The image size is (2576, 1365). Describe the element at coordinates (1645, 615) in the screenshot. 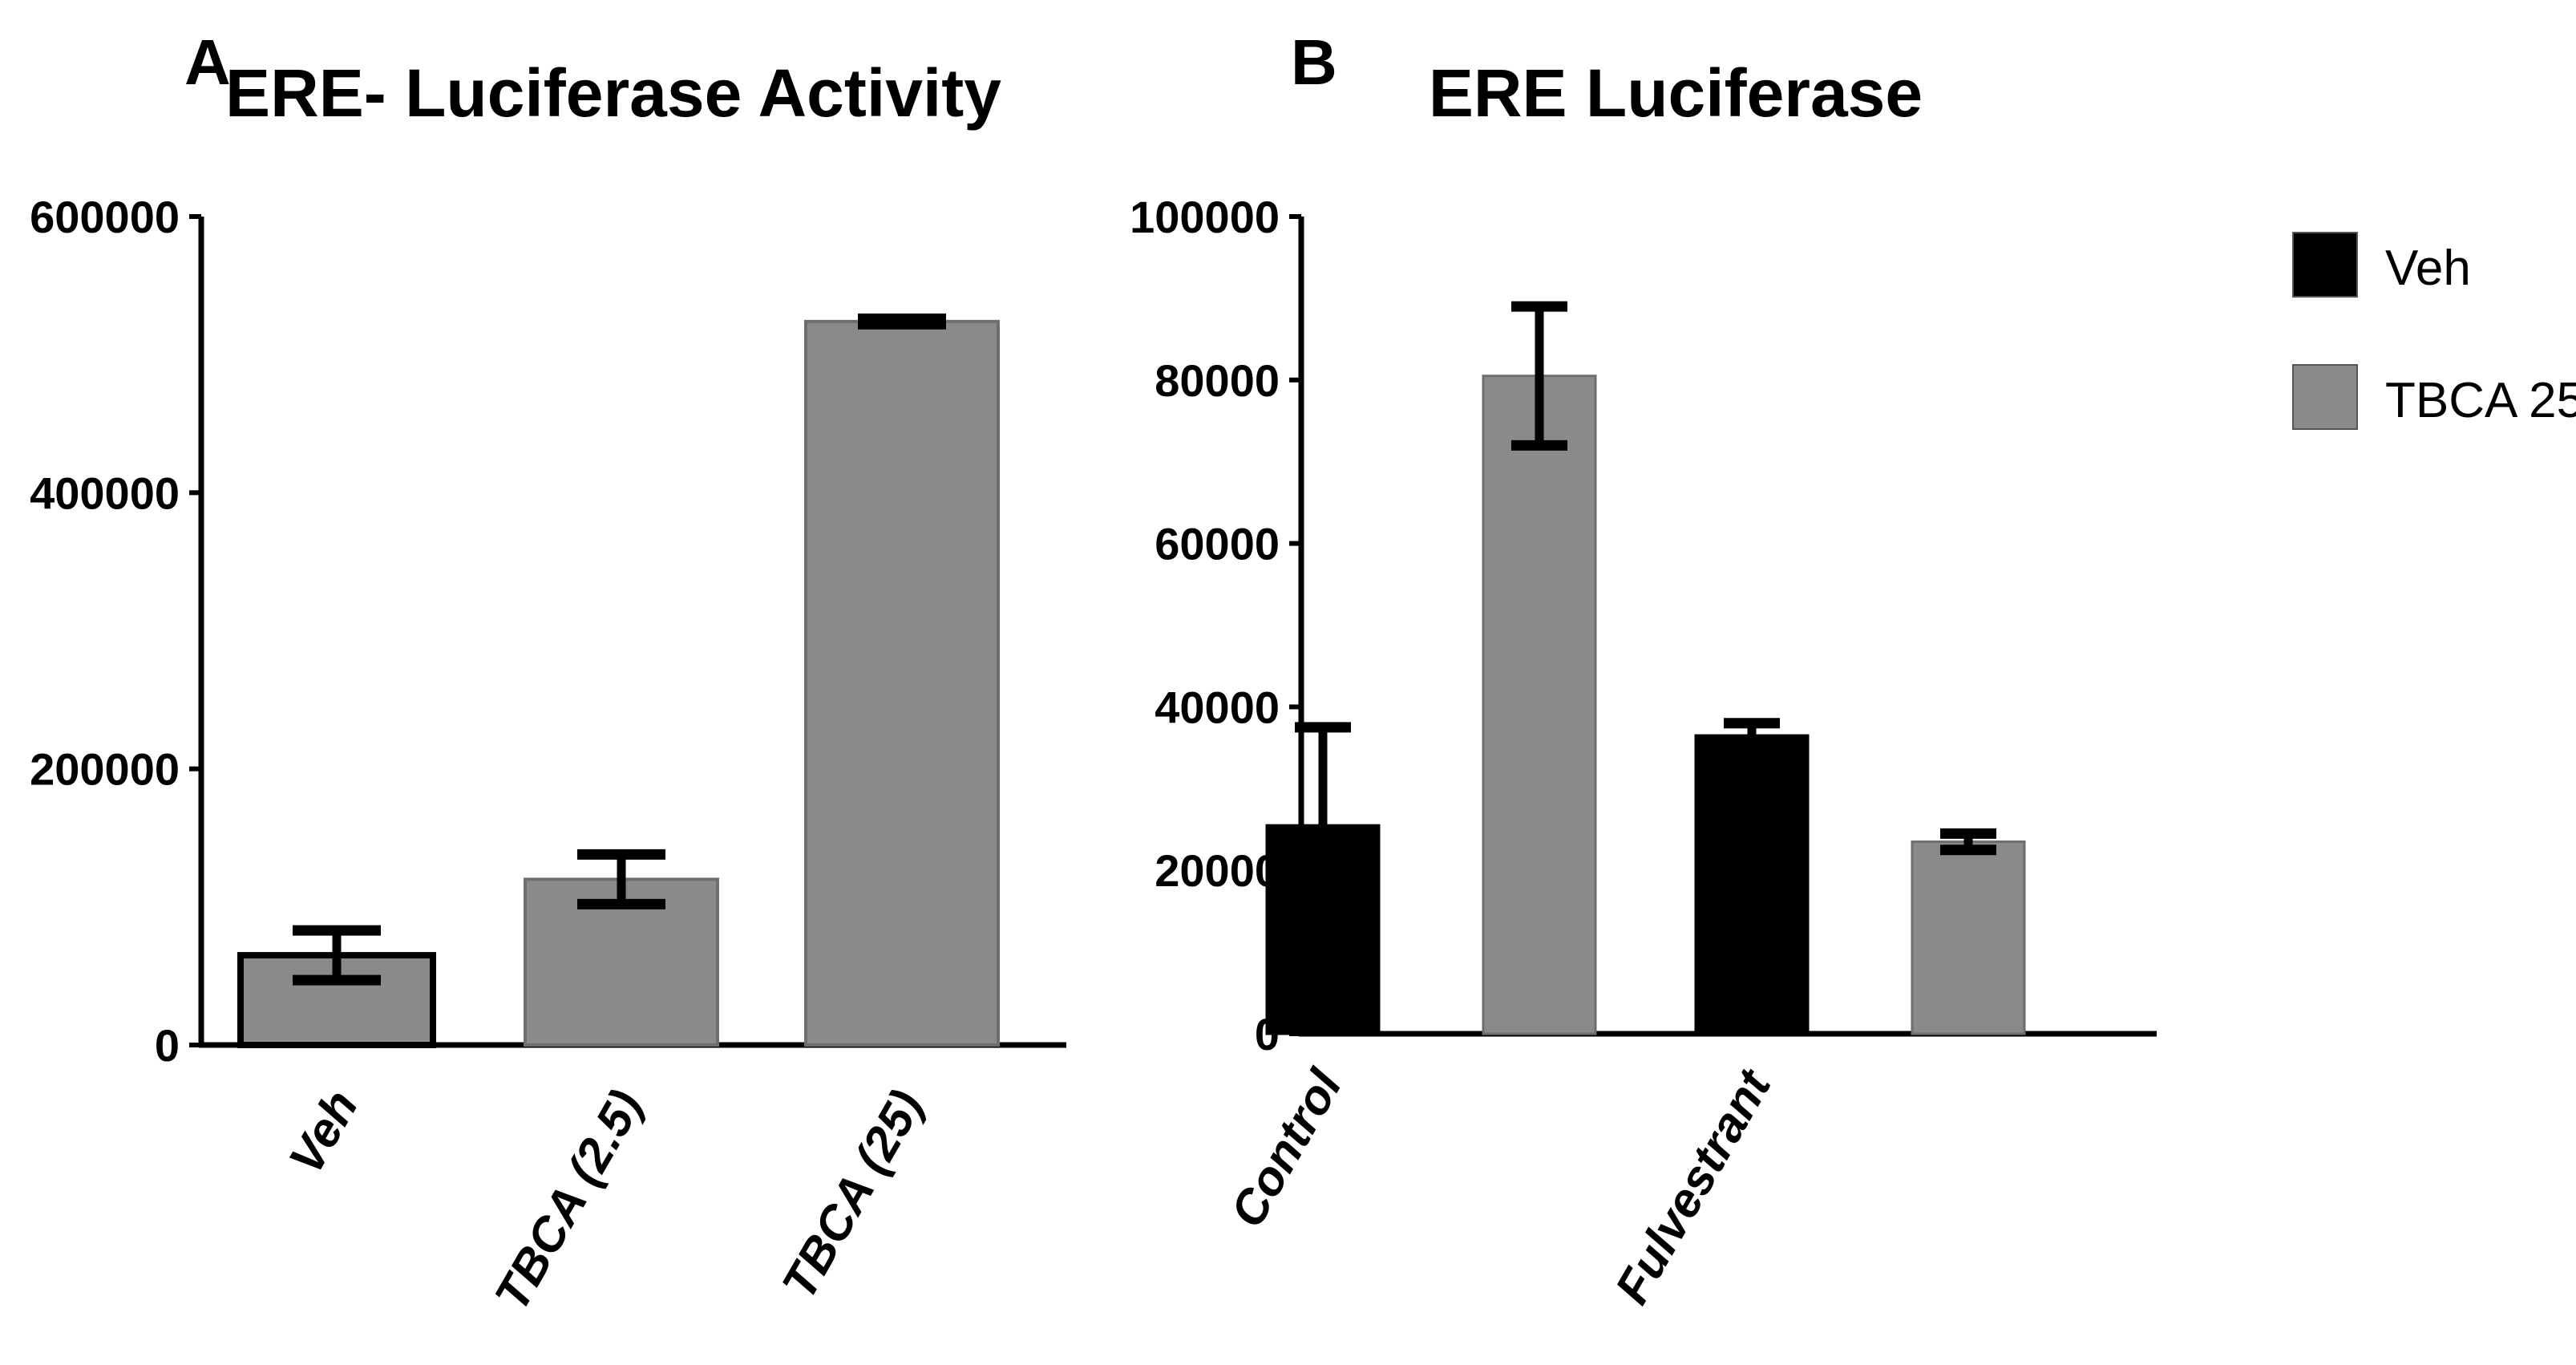

I see `panel-b-error-bars` at that location.